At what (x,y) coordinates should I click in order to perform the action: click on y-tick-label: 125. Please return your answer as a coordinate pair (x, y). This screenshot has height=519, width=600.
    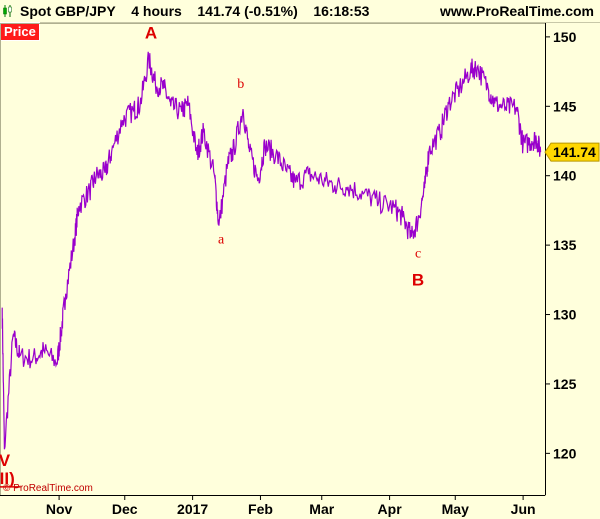
    Looking at the image, I should click on (565, 384).